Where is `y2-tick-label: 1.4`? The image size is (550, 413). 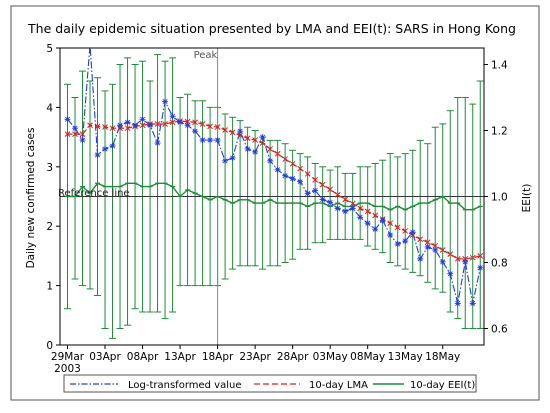
y2-tick-label: 1.4 is located at coordinates (499, 66).